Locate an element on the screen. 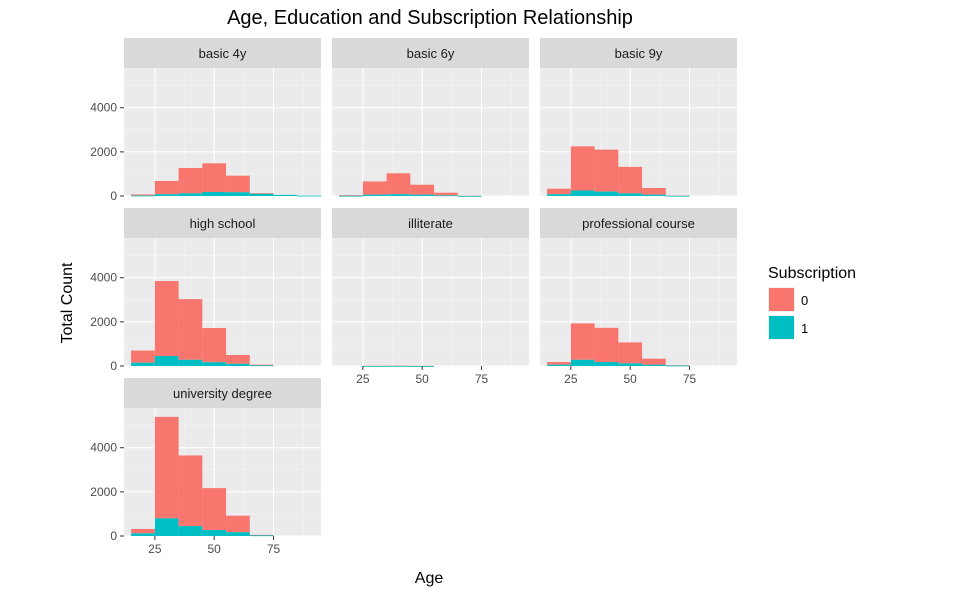  legend: Subscription 0 1 is located at coordinates (812, 302).